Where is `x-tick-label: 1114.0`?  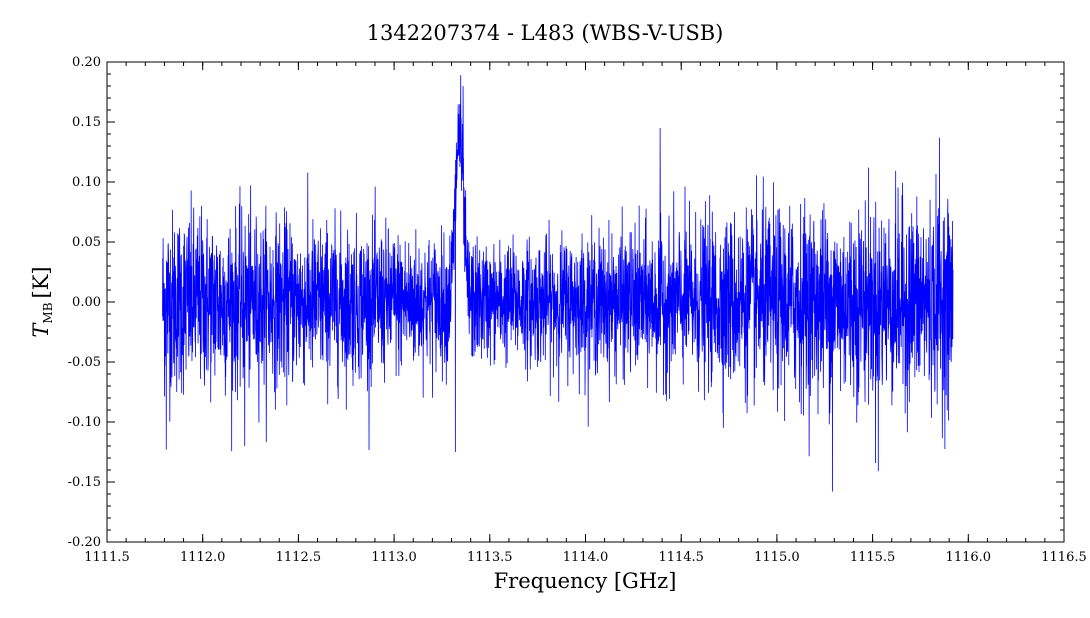
x-tick-label: 1114.0 is located at coordinates (586, 557).